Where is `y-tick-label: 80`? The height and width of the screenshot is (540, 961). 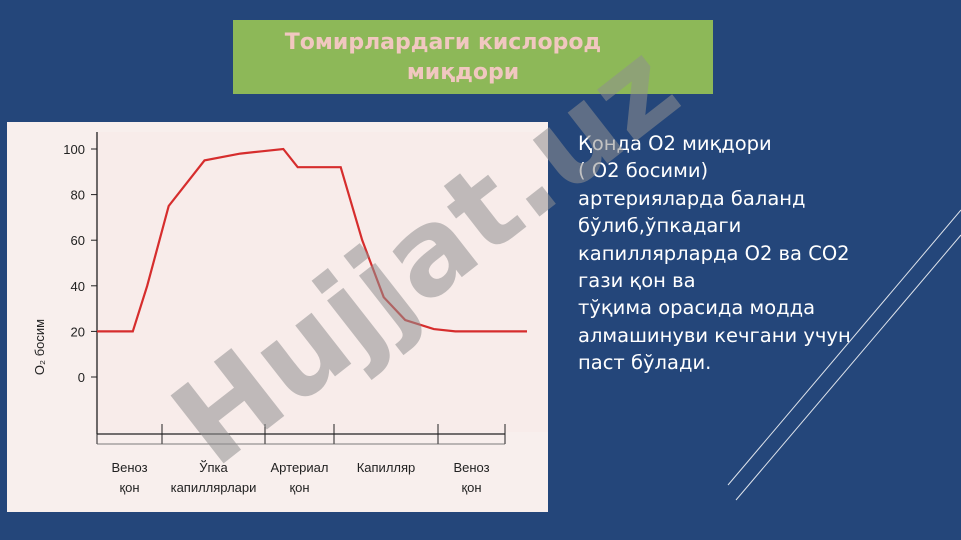 y-tick-label: 80 is located at coordinates (78, 195).